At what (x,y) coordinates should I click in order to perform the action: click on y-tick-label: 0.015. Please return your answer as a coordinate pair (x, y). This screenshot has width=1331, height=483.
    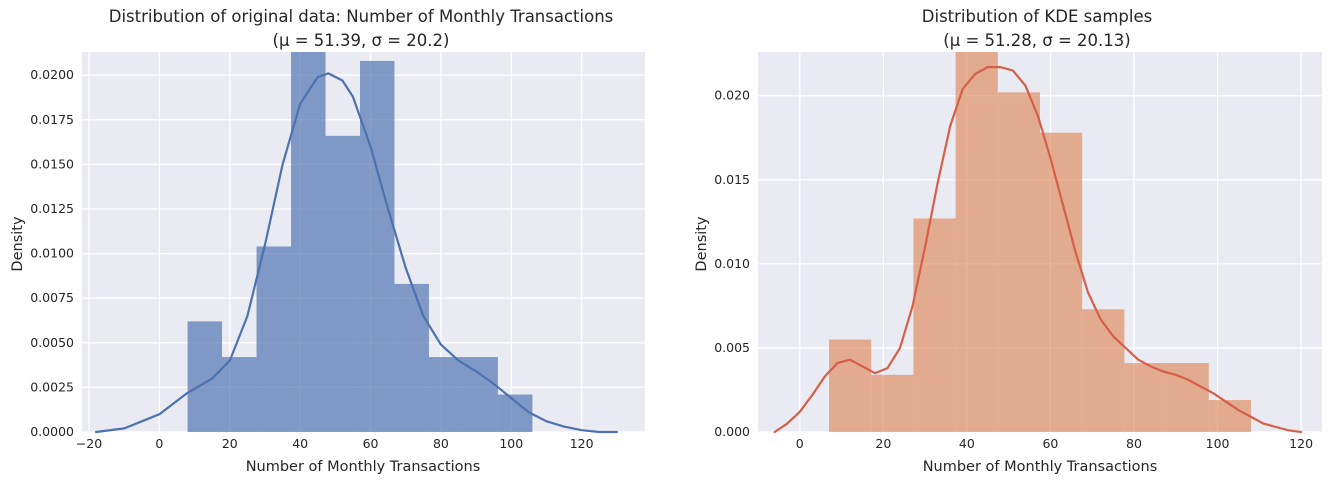
    Looking at the image, I should click on (732, 179).